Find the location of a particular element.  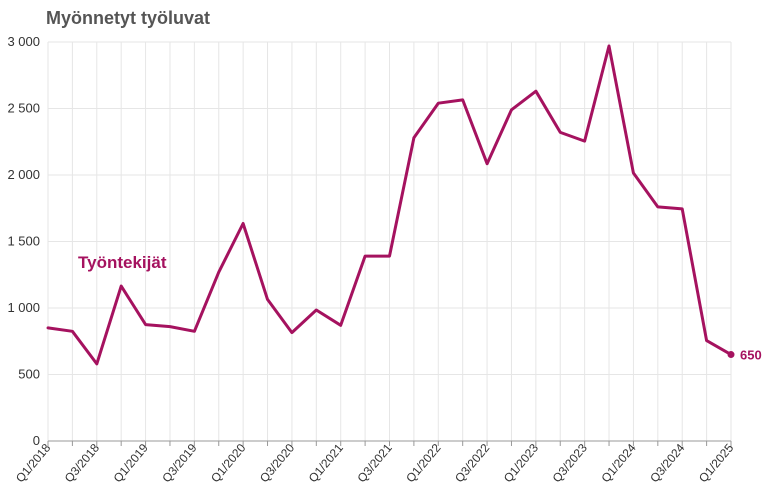

x-tick-label: Q3/2021 is located at coordinates (374, 463).